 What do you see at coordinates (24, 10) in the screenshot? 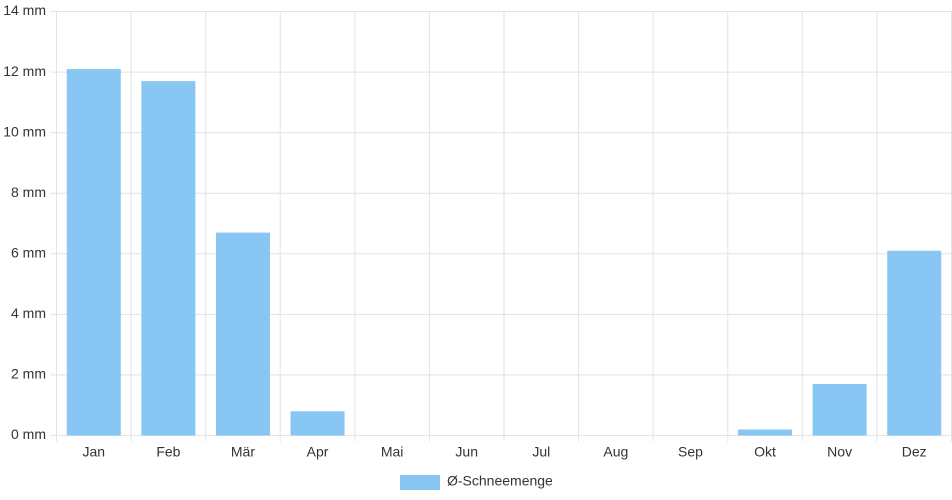
I see `y-tick-label: 14 mm` at bounding box center [24, 10].